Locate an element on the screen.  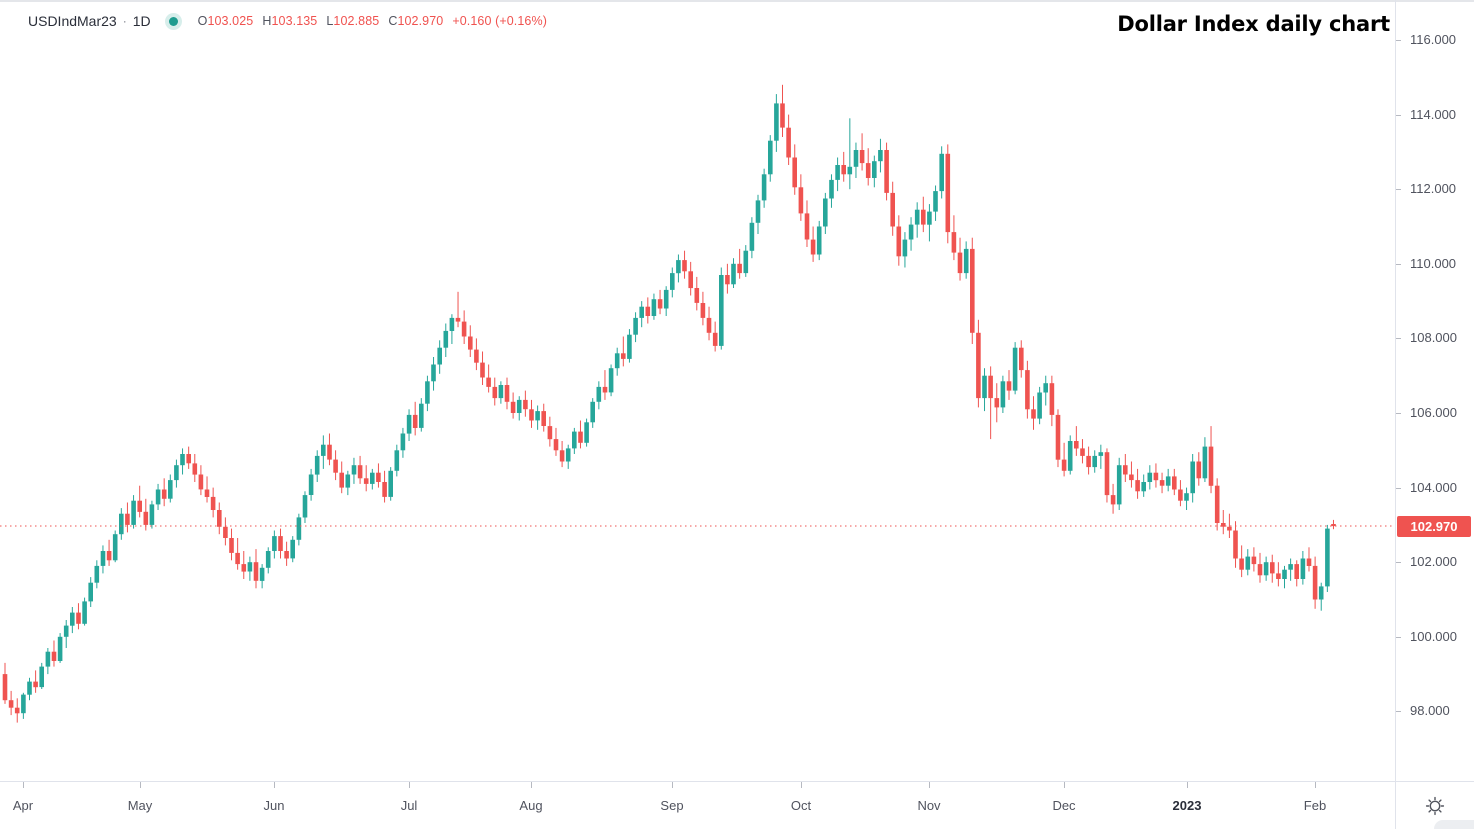
time-axis-label: May is located at coordinates (140, 805).